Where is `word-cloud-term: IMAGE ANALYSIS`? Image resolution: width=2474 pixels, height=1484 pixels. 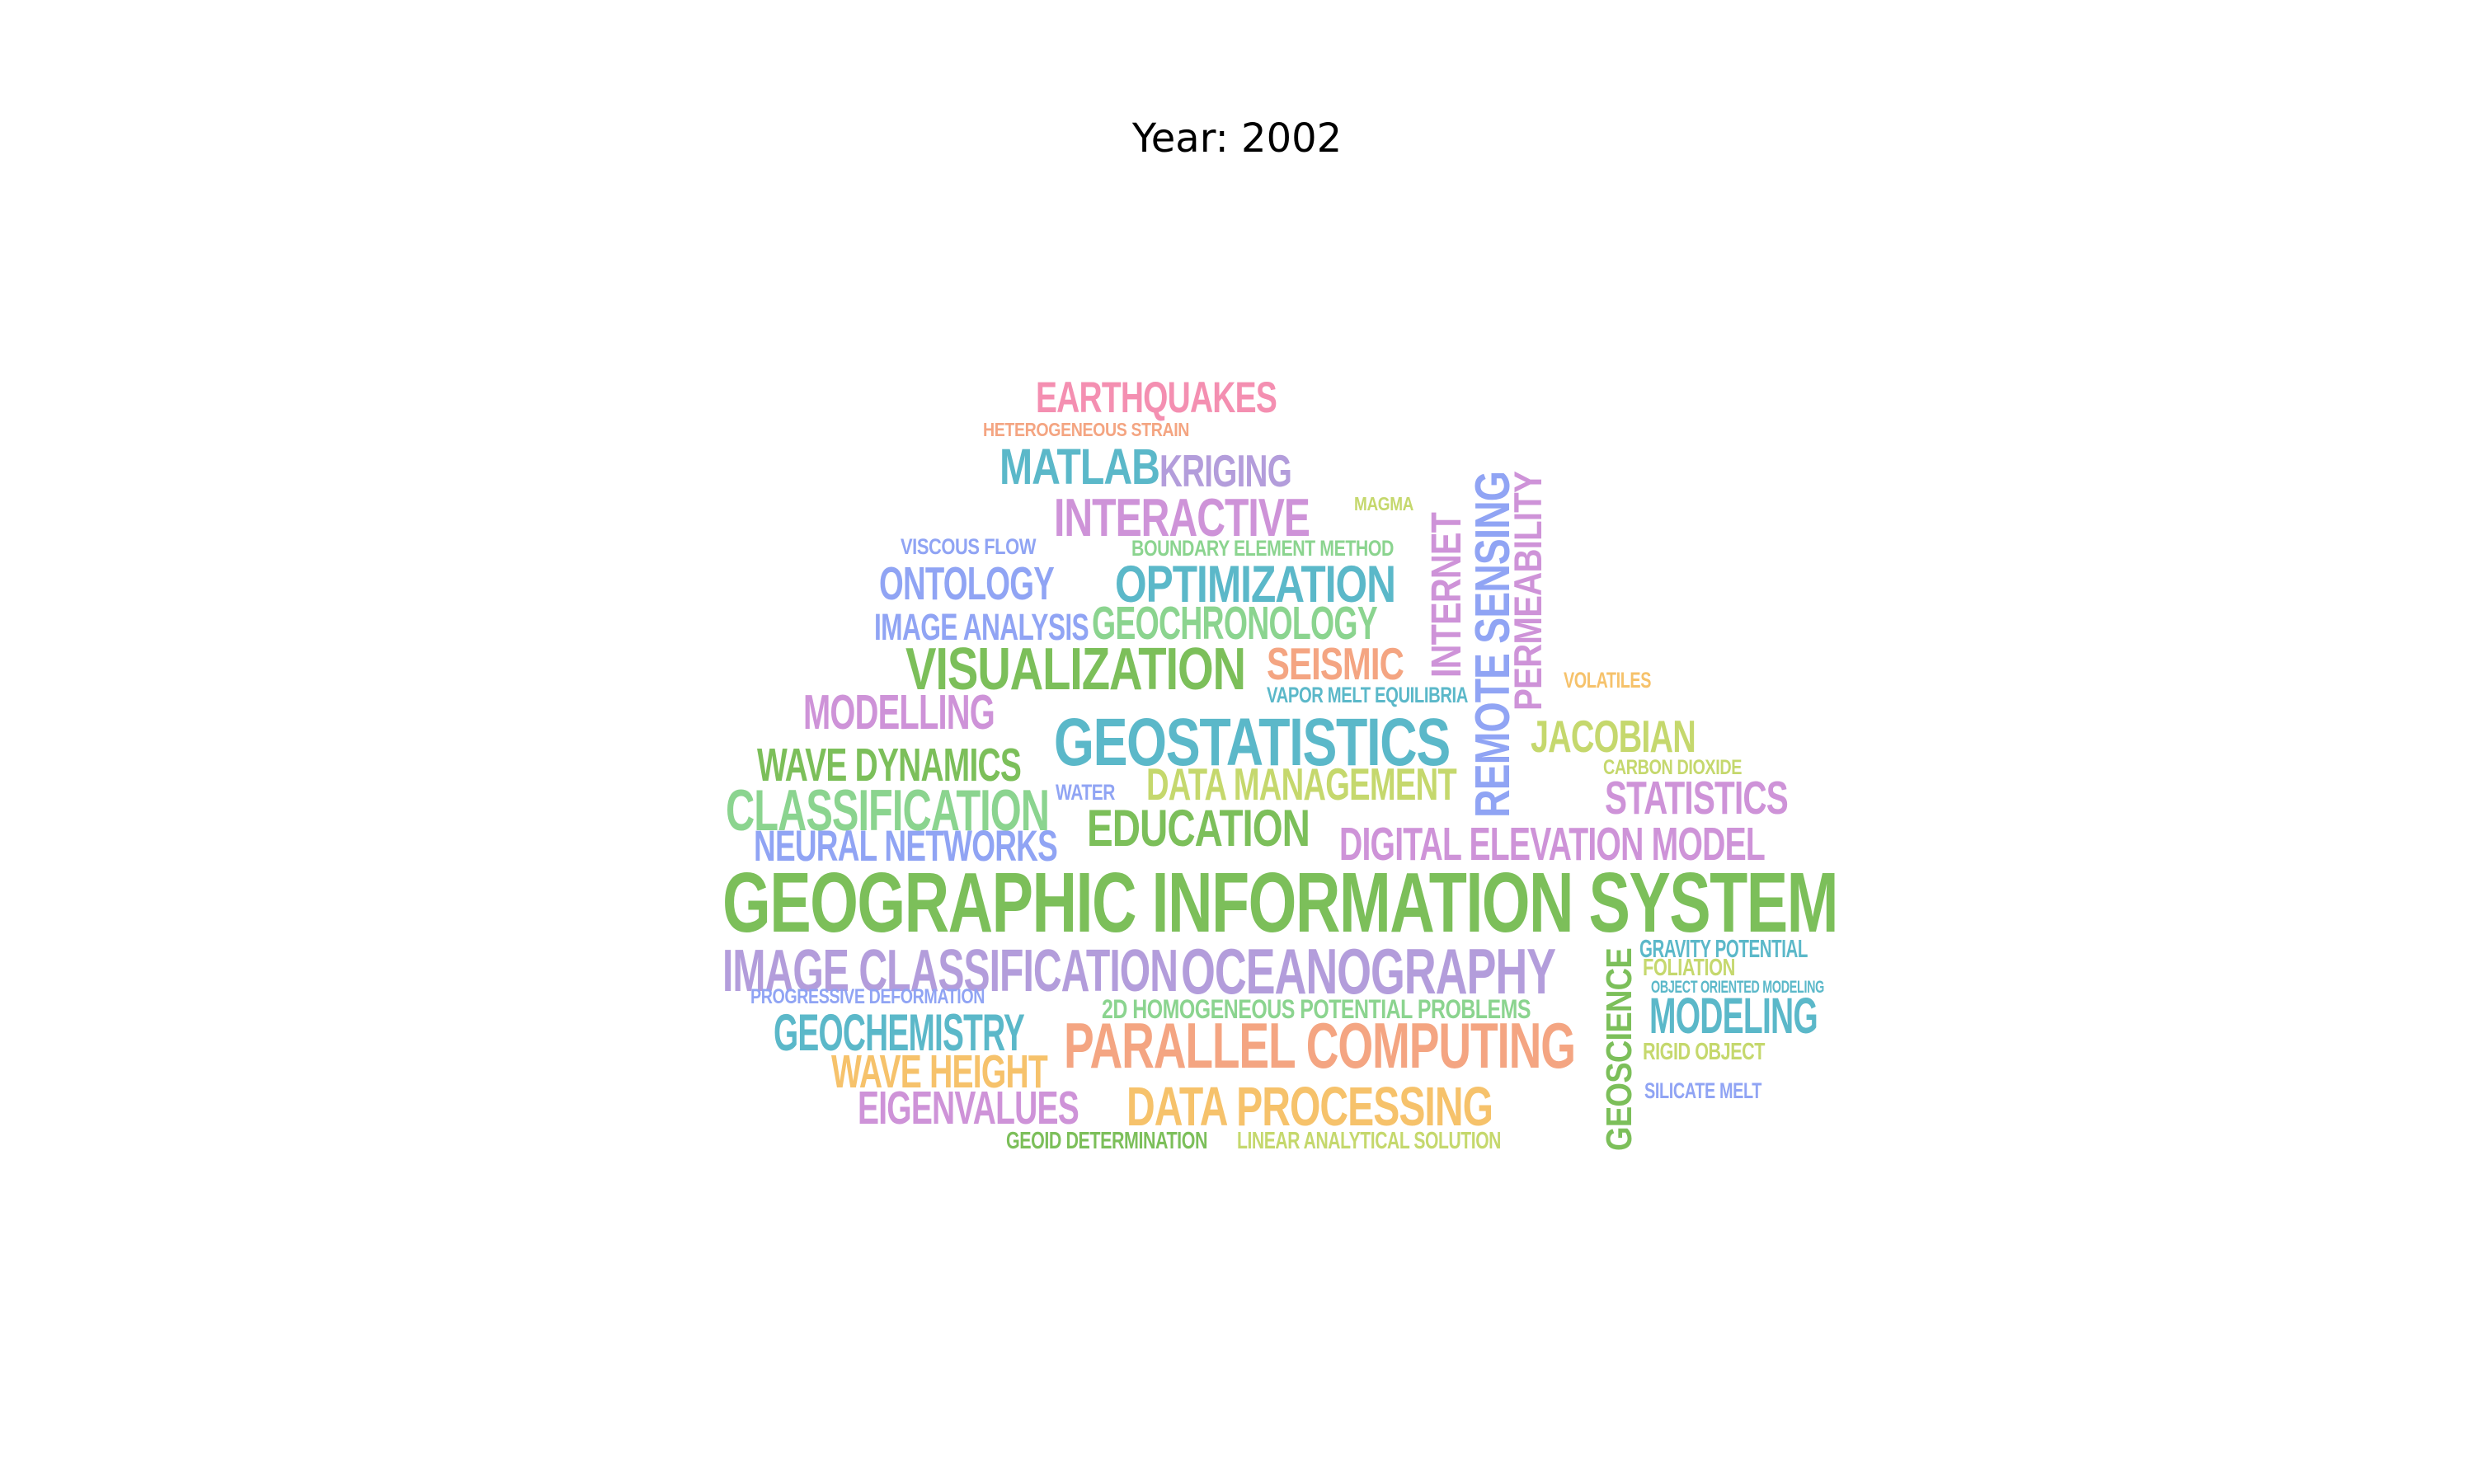
word-cloud-term: IMAGE ANALYSIS is located at coordinates (981, 627).